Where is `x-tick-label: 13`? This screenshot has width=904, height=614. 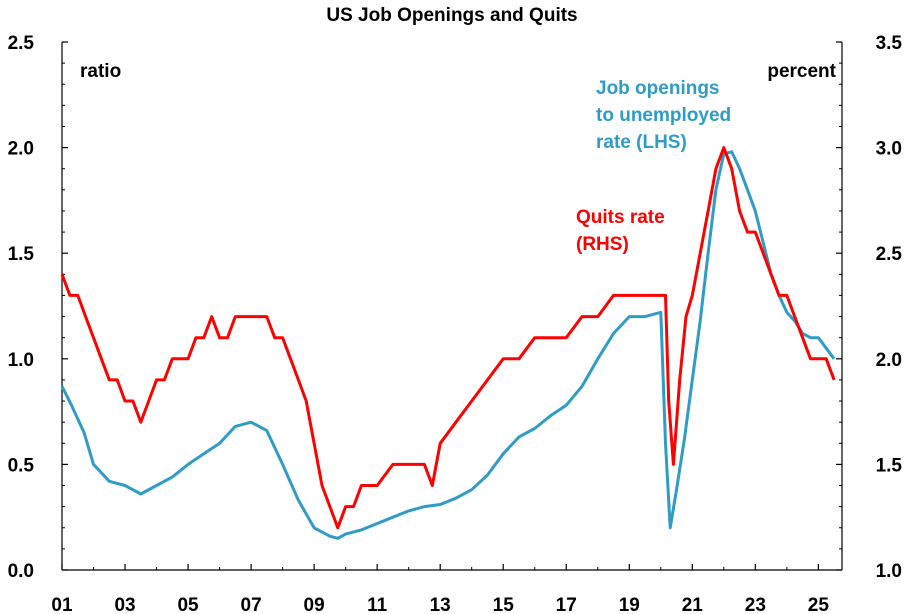
x-tick-label: 13 is located at coordinates (440, 604).